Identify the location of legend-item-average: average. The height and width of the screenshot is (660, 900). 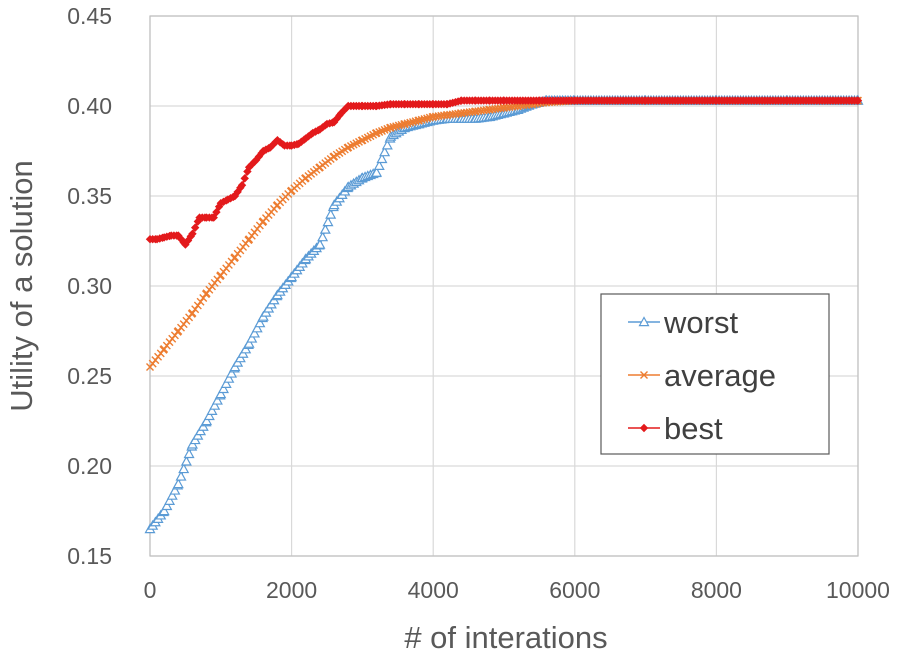
(702, 375).